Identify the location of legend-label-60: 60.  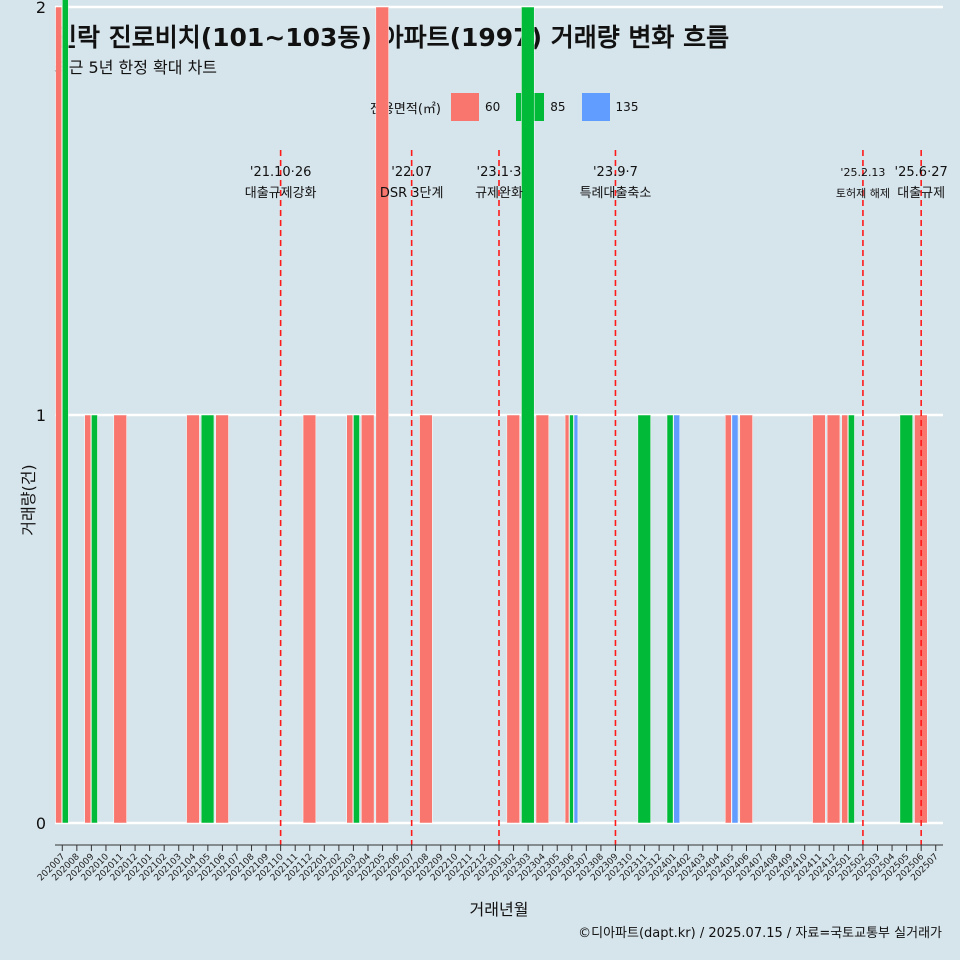
(492, 107).